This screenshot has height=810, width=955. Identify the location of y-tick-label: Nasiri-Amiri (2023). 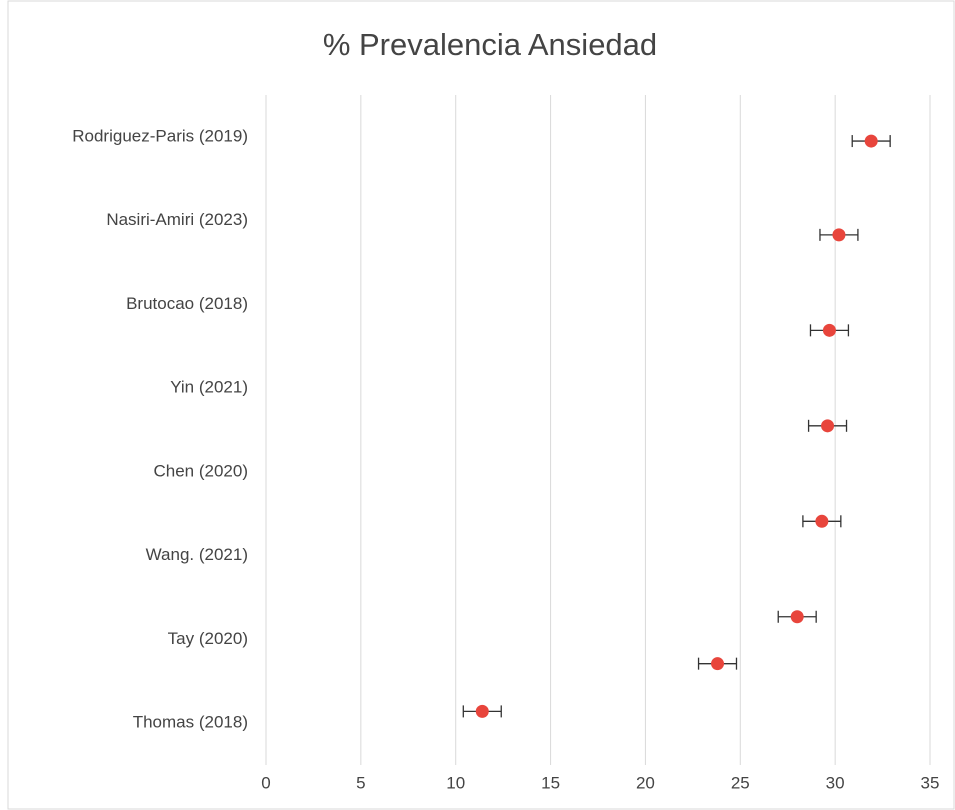
(177, 219).